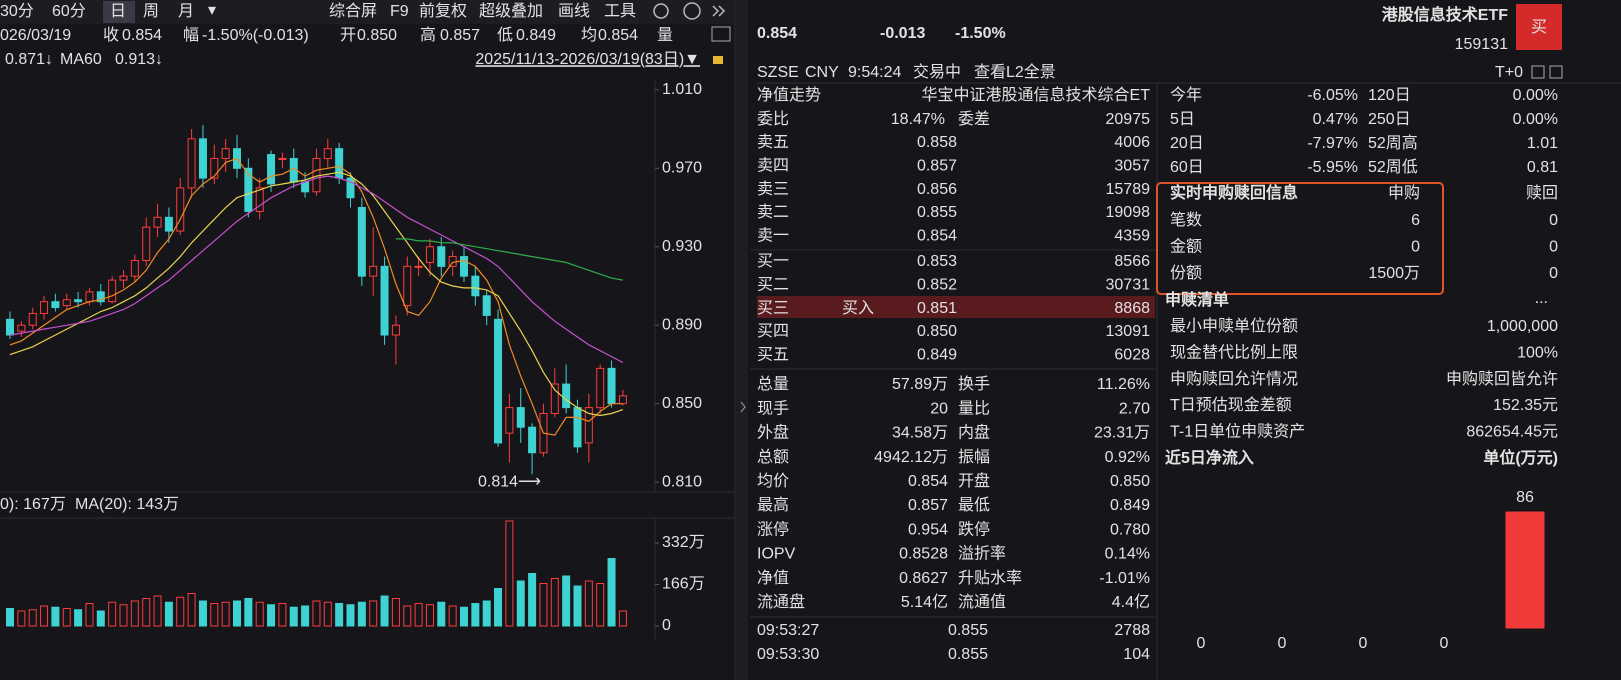 The height and width of the screenshot is (680, 1621). I want to click on book-volume: 8566, so click(1132, 261).